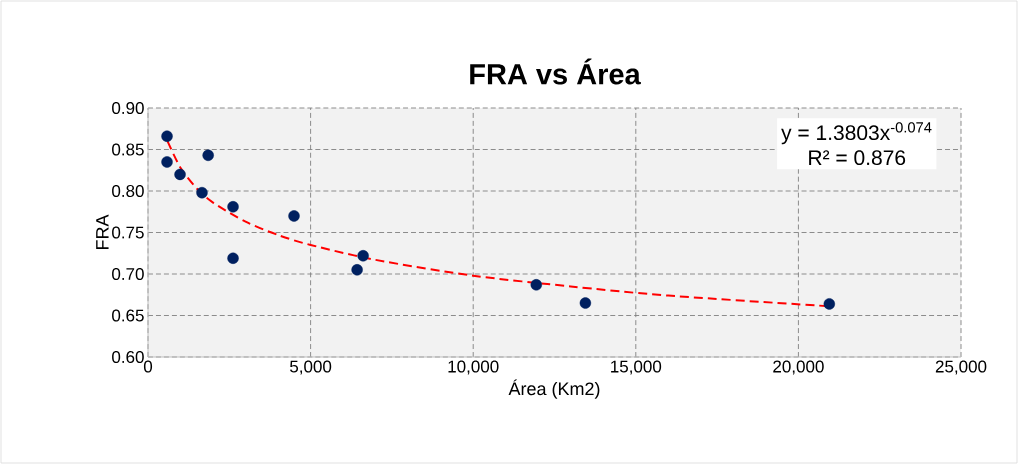 This screenshot has height=464, width=1018. Describe the element at coordinates (148, 366) in the screenshot. I see `x-tick-label: 0` at that location.